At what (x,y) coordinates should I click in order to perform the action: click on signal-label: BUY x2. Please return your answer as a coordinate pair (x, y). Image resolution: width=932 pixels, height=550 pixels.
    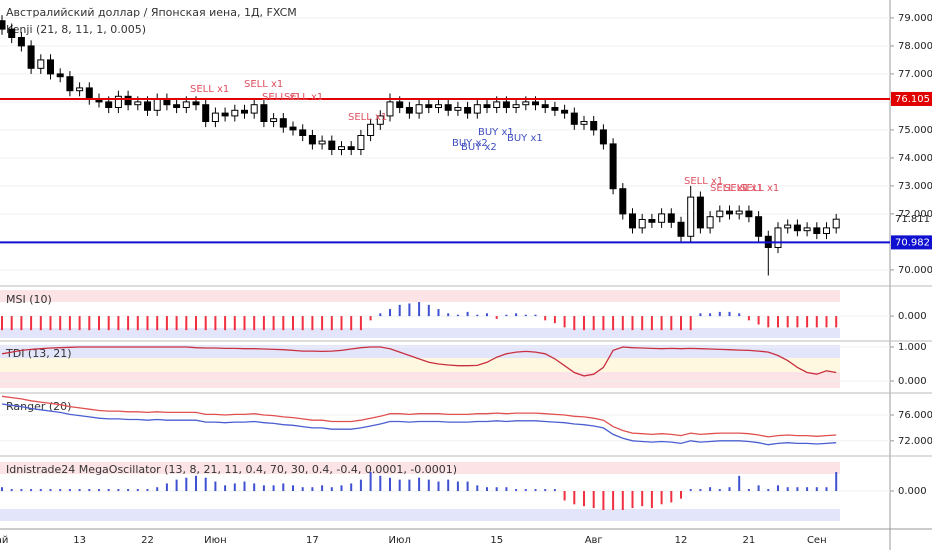
    Looking at the image, I should click on (479, 147).